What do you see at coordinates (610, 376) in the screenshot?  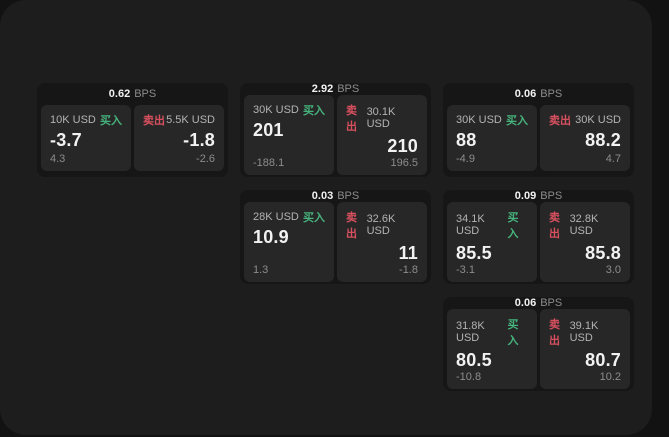 I see `sell-delta: 10.2` at bounding box center [610, 376].